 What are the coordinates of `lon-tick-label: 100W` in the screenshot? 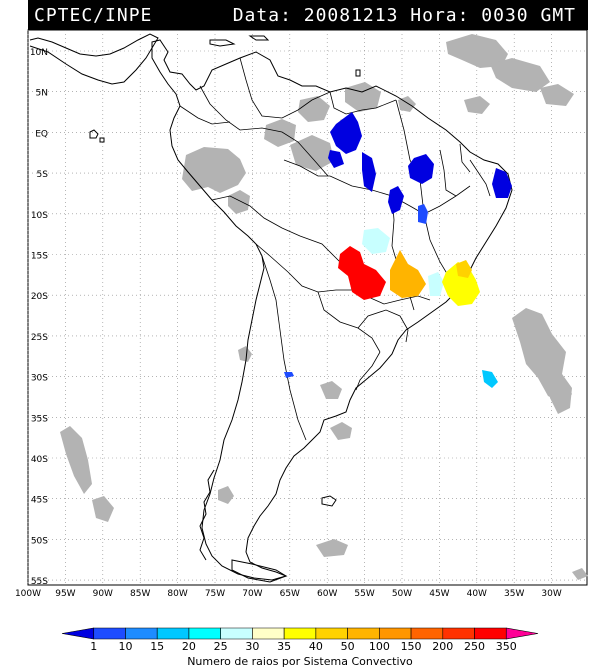 It's located at (28, 594).